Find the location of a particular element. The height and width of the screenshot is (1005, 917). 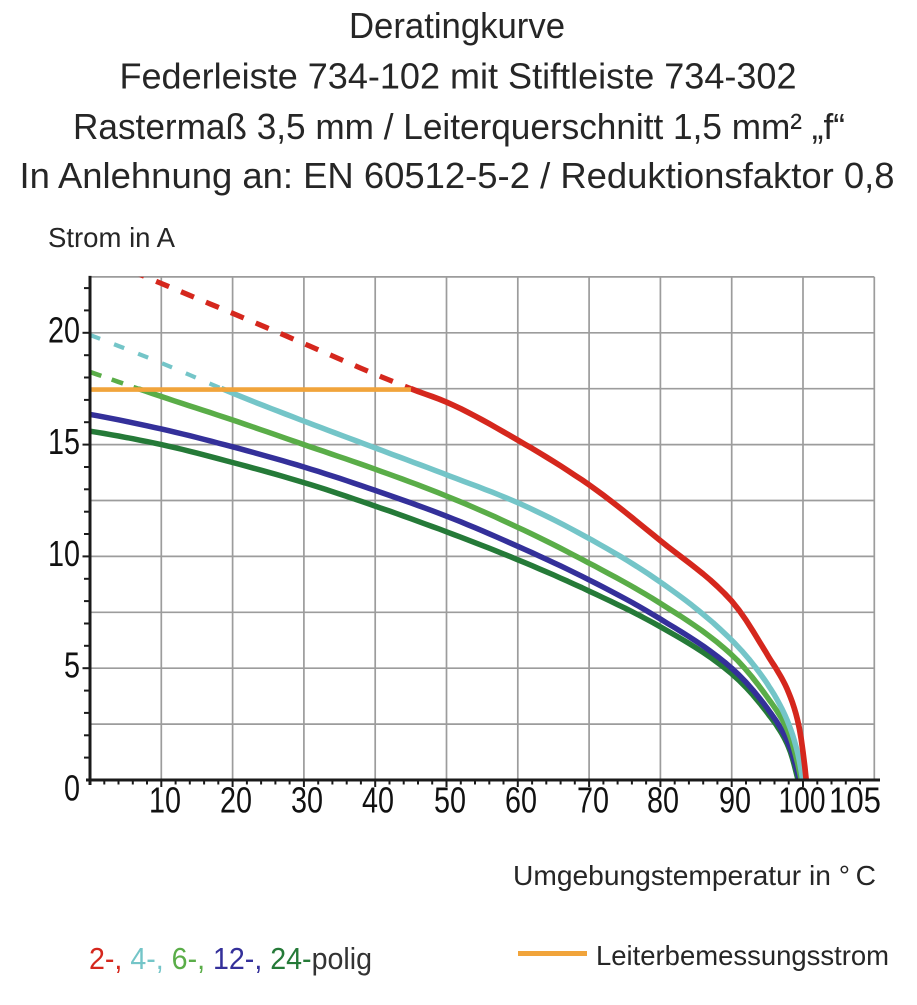

svg-text: 2-, 4-, 6-, 12-, 24-polig is located at coordinates (230, 958).